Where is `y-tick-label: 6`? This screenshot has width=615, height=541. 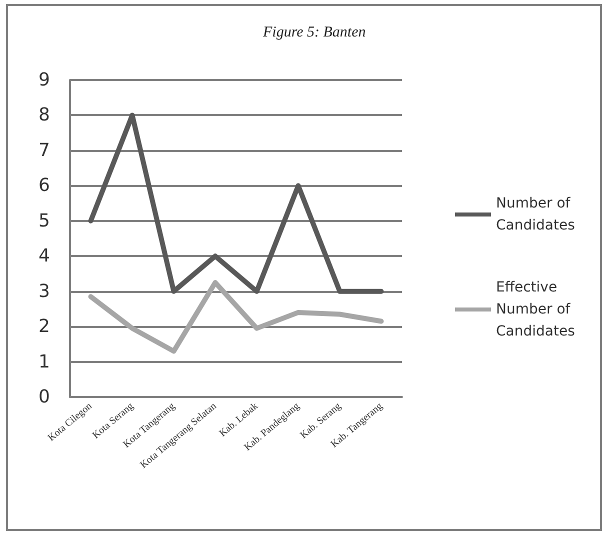
y-tick-label: 6 is located at coordinates (44, 185).